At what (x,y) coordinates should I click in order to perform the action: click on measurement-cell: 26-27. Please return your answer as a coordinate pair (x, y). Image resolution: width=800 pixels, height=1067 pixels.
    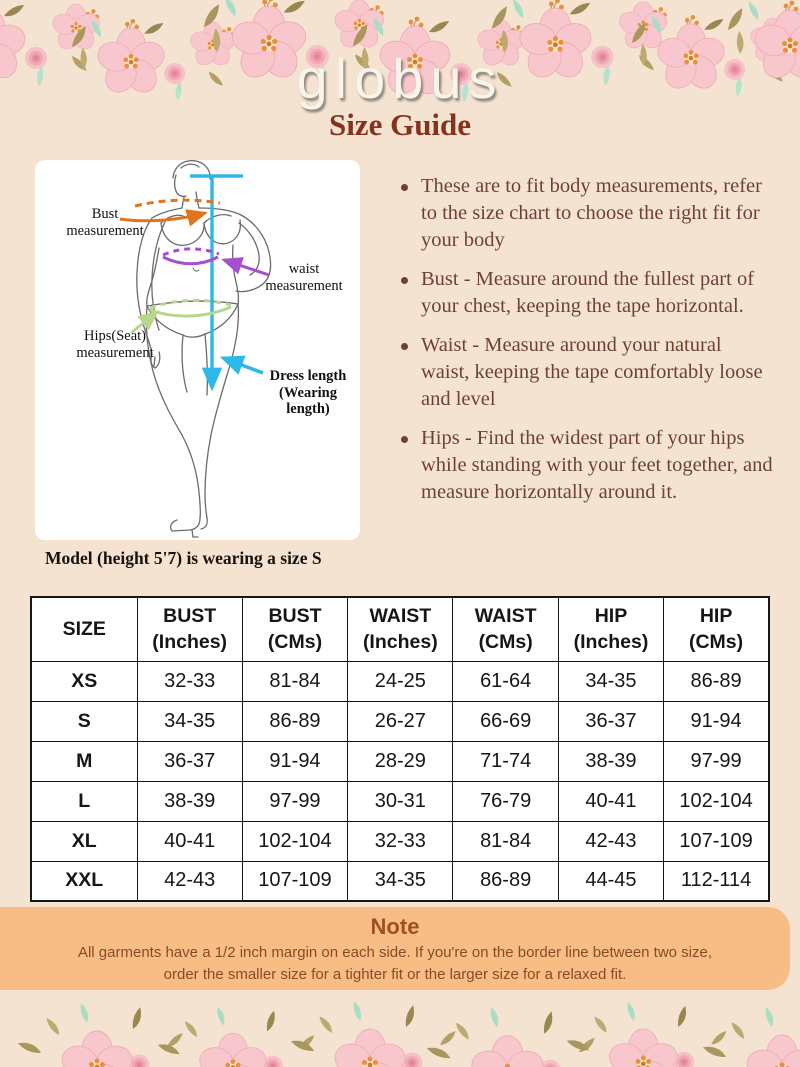
    Looking at the image, I should click on (400, 721).